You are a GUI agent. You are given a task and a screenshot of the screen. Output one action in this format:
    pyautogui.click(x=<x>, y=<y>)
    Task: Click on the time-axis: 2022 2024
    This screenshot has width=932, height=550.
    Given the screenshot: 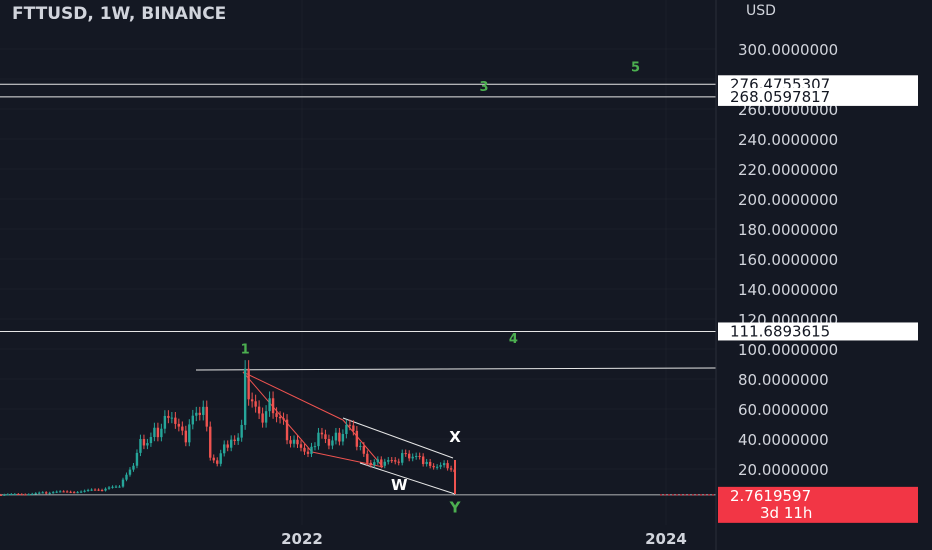 What is the action you would take?
    pyautogui.click(x=484, y=539)
    